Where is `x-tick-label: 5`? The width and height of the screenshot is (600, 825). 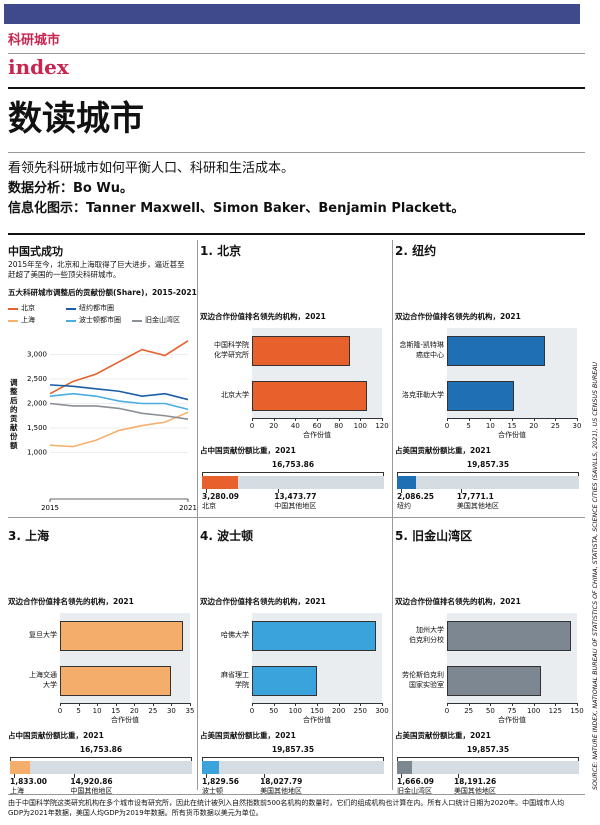
x-tick-label: 5 is located at coordinates (468, 426).